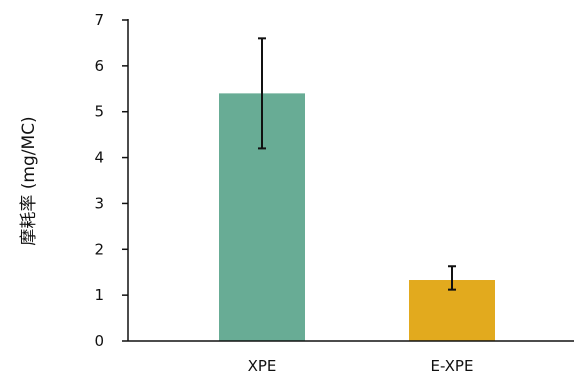 The width and height of the screenshot is (576, 376). I want to click on y-tick-label: 4, so click(99, 158).